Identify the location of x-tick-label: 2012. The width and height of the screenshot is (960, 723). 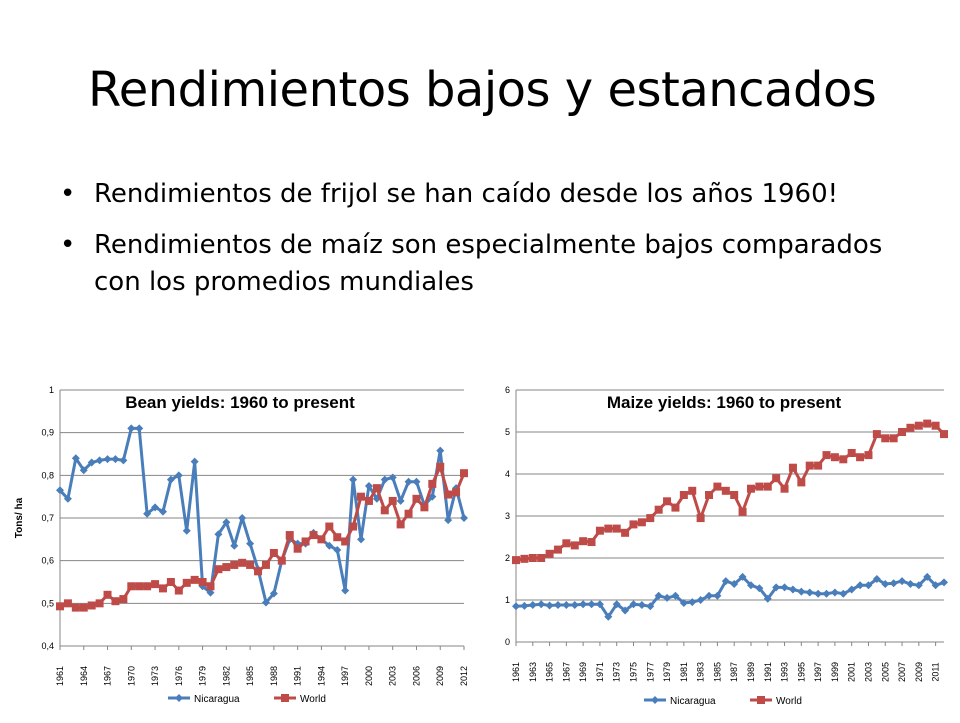
(464, 676).